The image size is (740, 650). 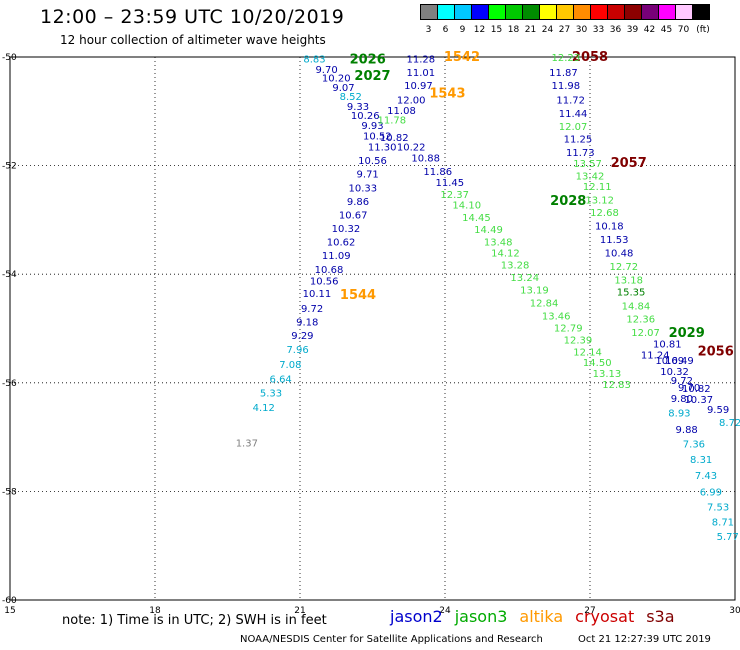 What do you see at coordinates (590, 57) in the screenshot?
I see `pass-label: 2058` at bounding box center [590, 57].